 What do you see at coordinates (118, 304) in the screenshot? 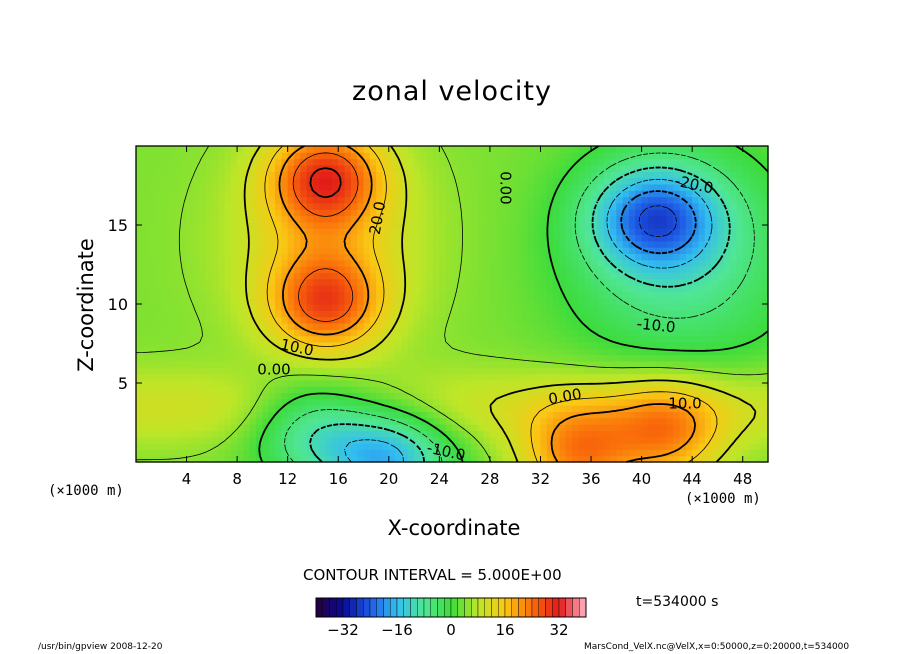
I see `y-tick-label: 10` at bounding box center [118, 304].